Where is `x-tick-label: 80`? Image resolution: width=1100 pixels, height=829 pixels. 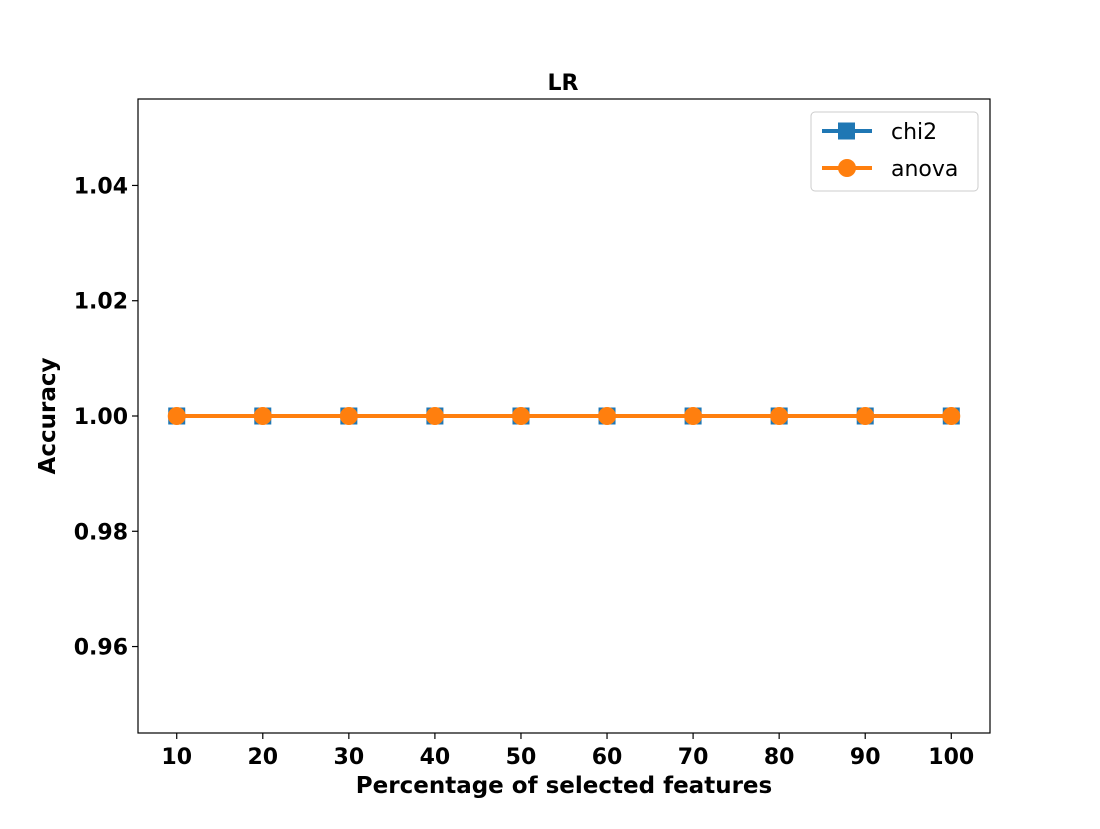 x-tick-label: 80 is located at coordinates (779, 757).